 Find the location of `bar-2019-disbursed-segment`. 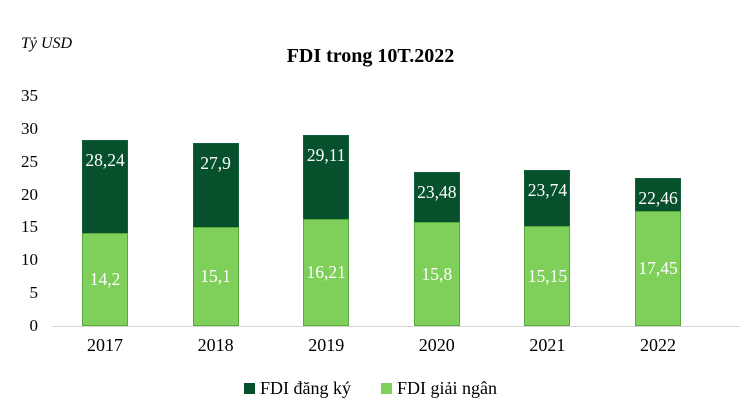

bar-2019-disbursed-segment is located at coordinates (326, 272).